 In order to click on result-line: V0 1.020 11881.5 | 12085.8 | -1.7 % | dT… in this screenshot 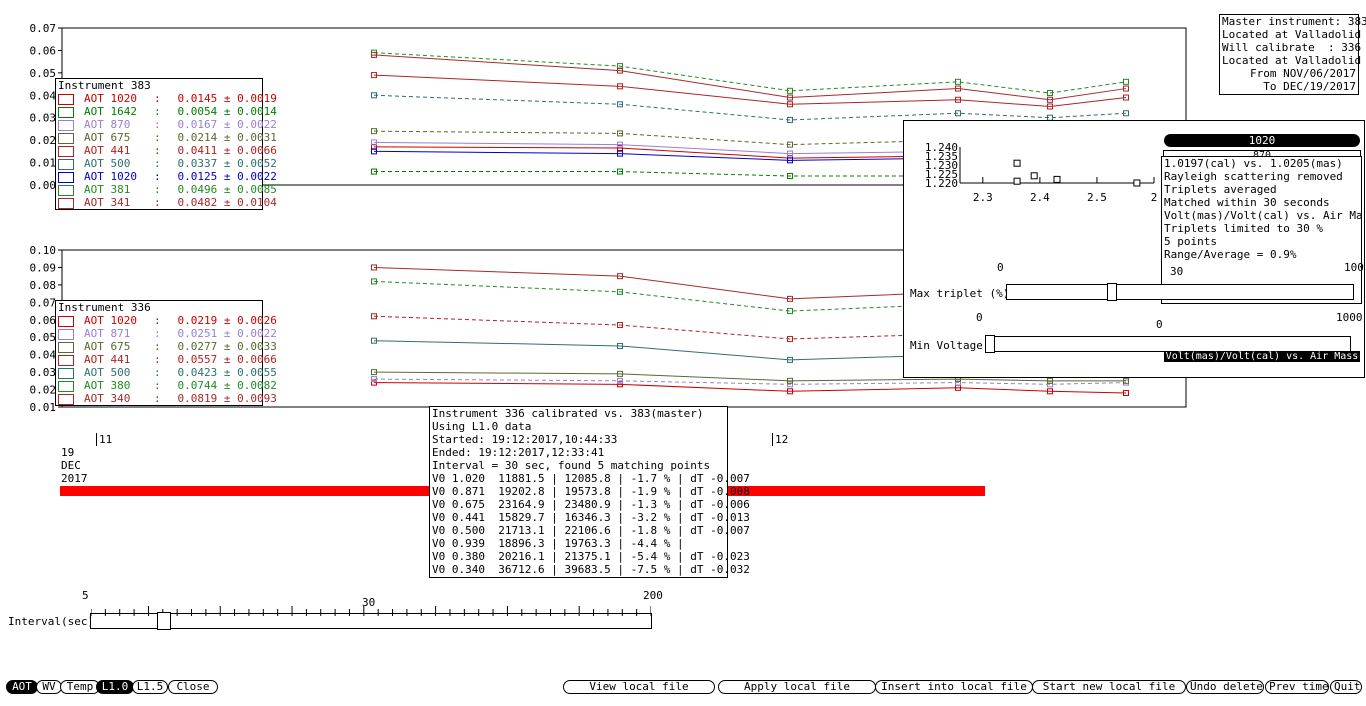, I will do `click(591, 478)`.